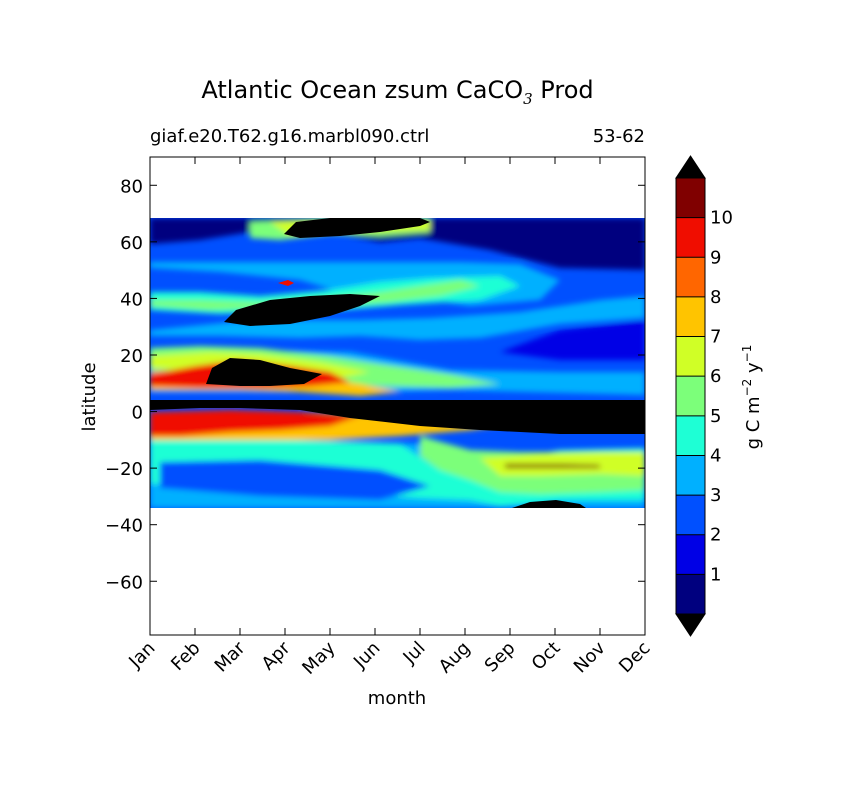  Describe the element at coordinates (715, 376) in the screenshot. I see `colorbar-tick-label: 6` at that location.